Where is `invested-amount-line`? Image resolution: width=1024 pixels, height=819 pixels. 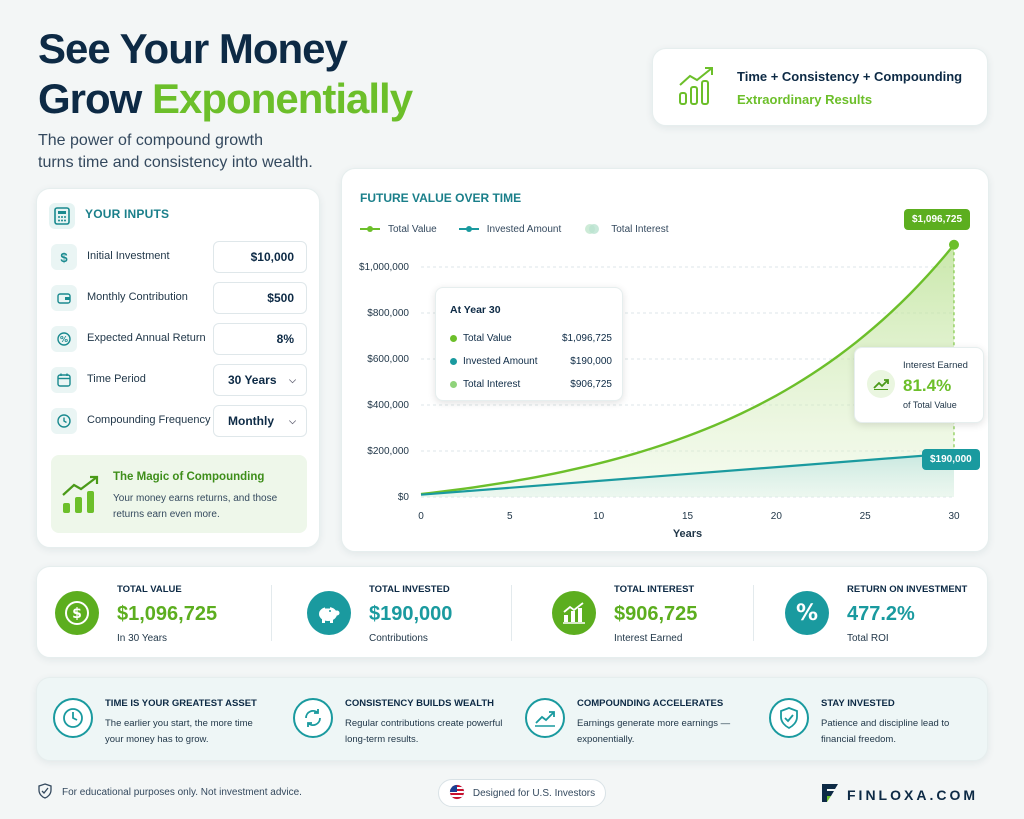
invested-amount-line is located at coordinates (687, 474).